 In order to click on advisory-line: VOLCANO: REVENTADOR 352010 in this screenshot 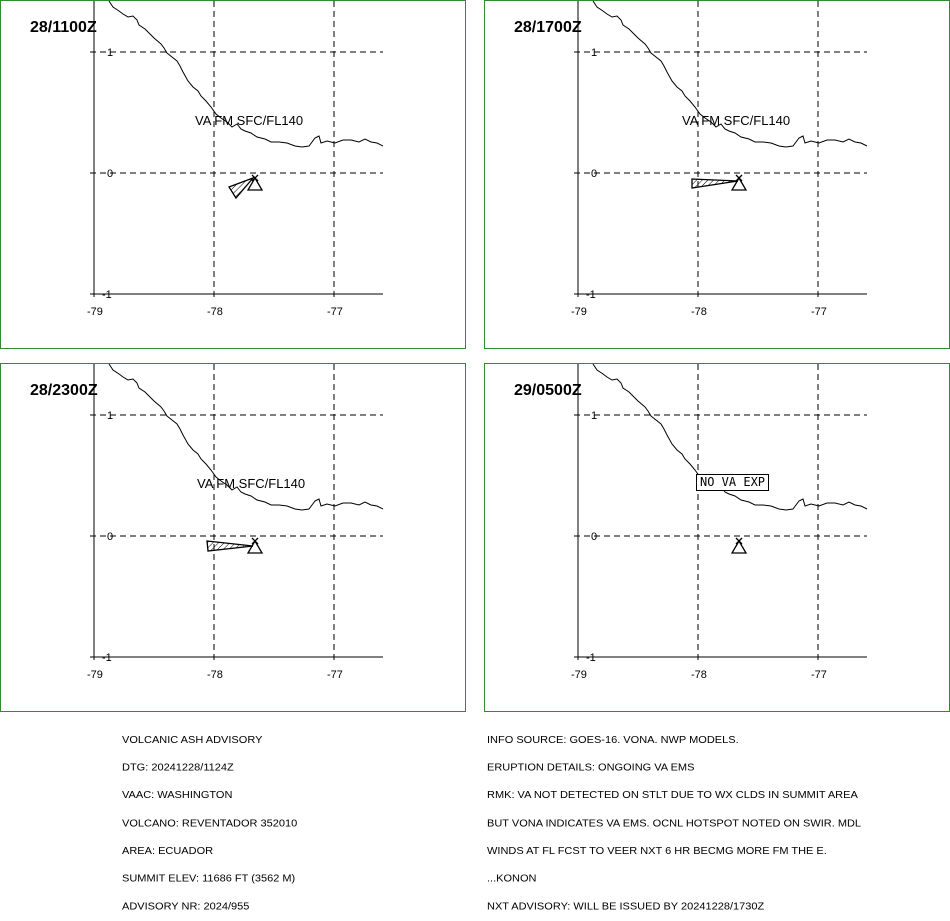, I will do `click(210, 823)`.